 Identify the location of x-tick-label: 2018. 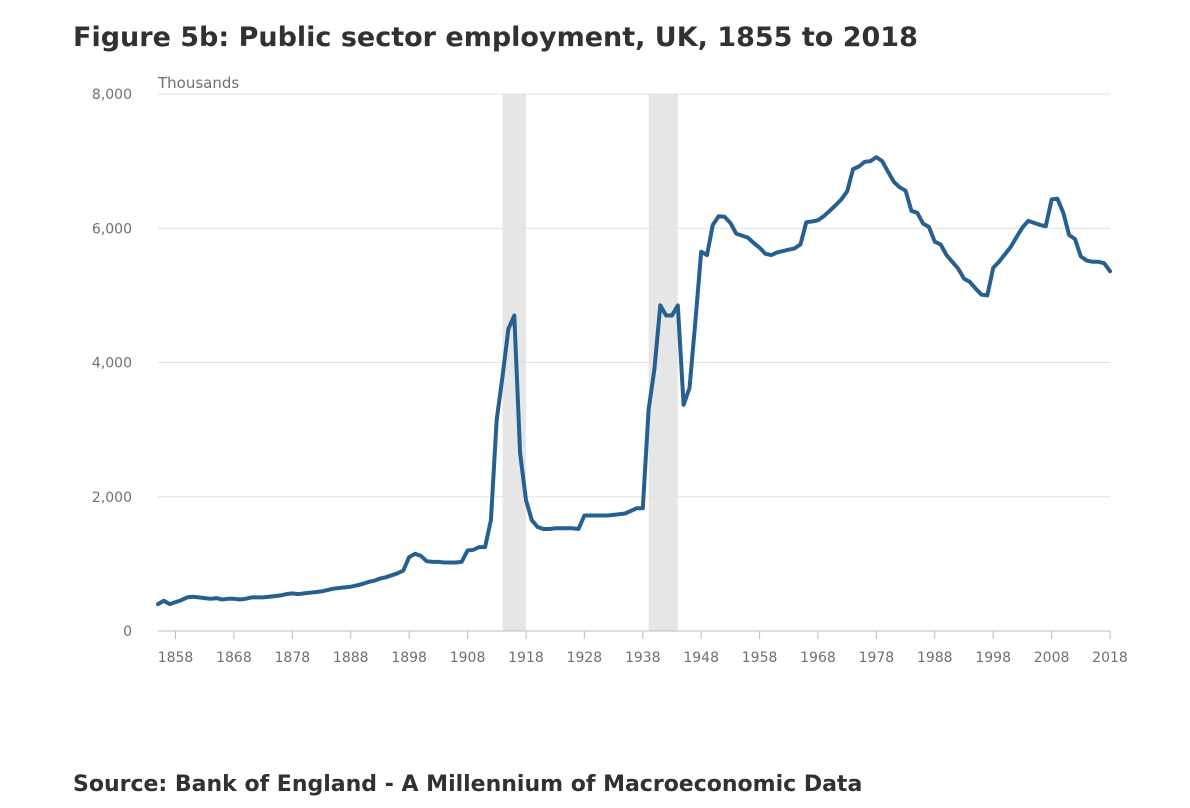
(1110, 658).